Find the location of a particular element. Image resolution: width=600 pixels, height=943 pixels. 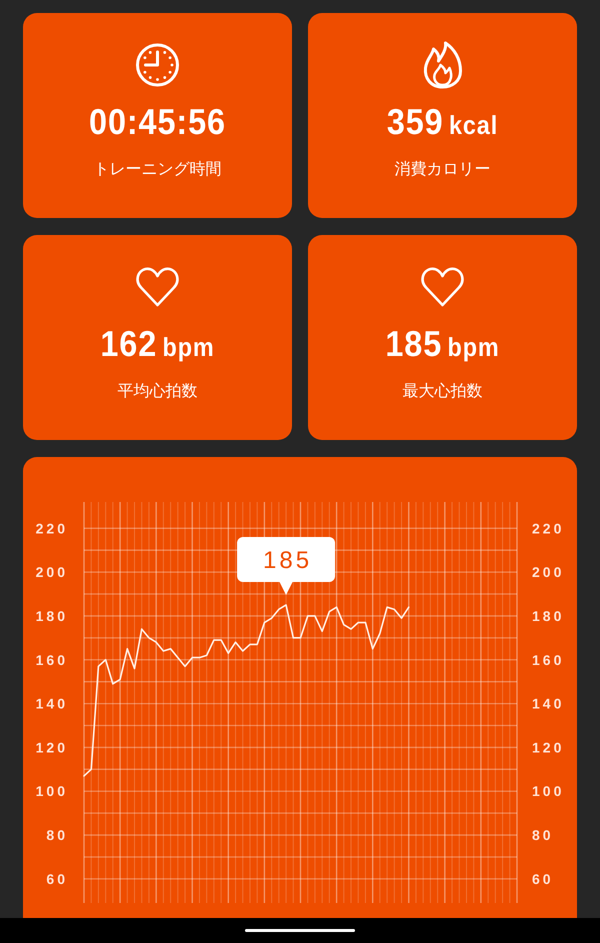

y2tick-label: 160 is located at coordinates (548, 660).